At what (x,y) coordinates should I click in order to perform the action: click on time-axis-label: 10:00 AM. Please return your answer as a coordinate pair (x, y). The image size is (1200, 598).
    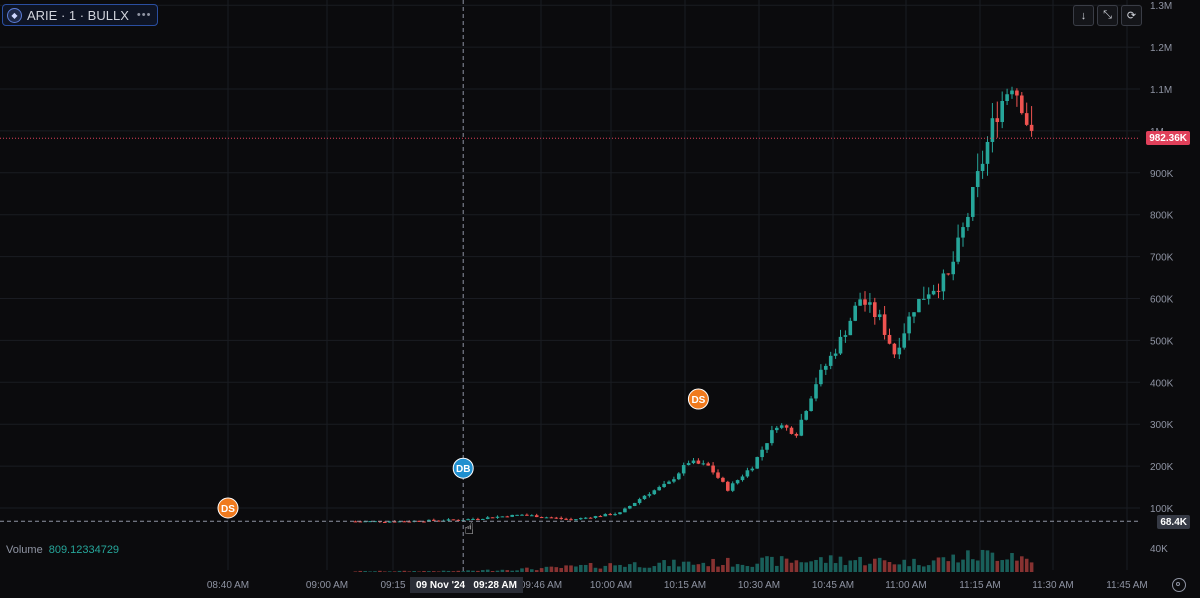
    Looking at the image, I should click on (611, 585).